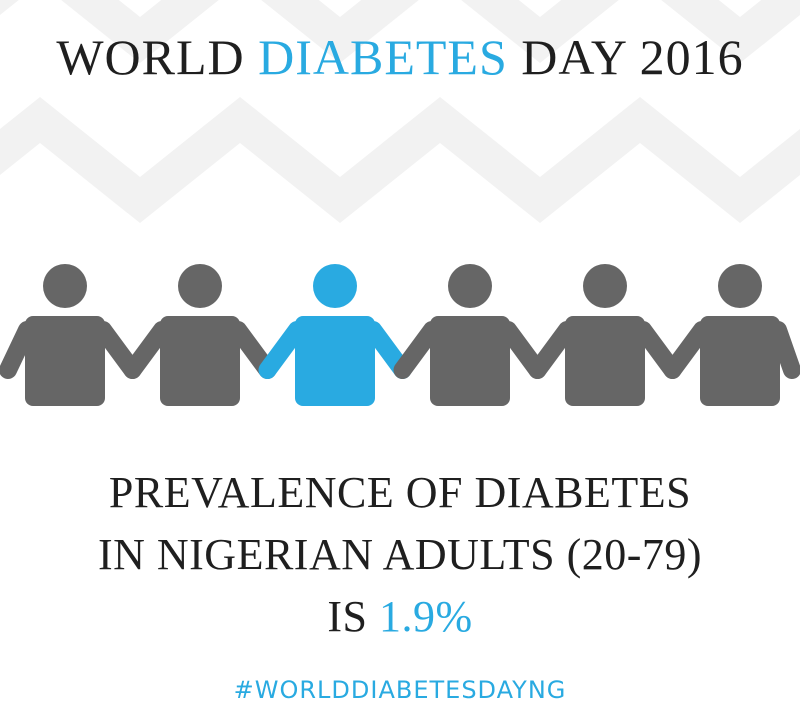 The width and height of the screenshot is (800, 720). What do you see at coordinates (425, 616) in the screenshot?
I see `stat-value: 1.9%` at bounding box center [425, 616].